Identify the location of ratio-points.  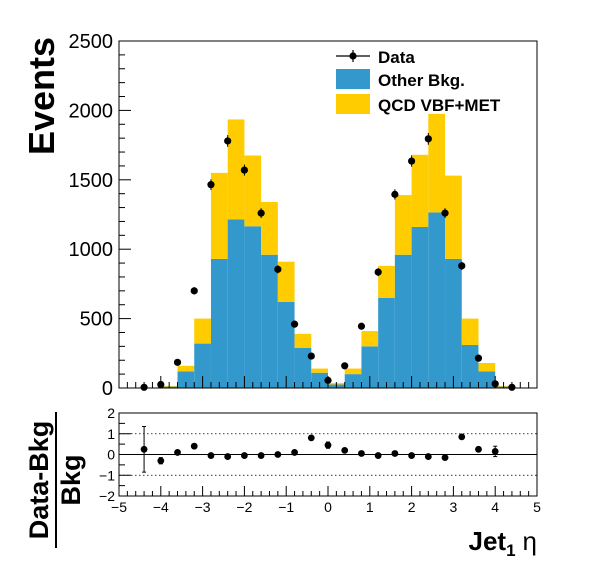
(319, 449).